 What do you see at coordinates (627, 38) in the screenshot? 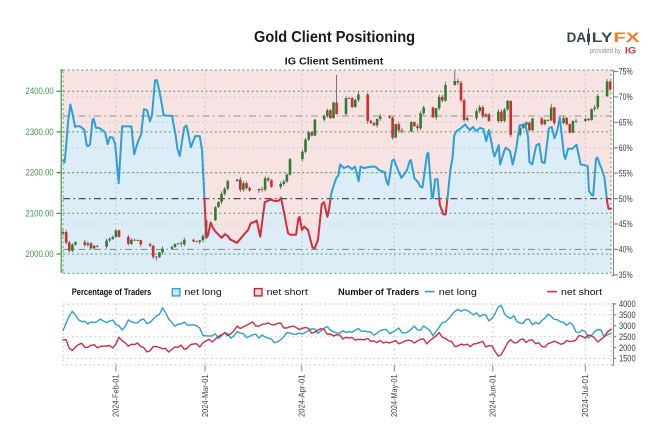
I see `svg-text: FX` at bounding box center [627, 38].